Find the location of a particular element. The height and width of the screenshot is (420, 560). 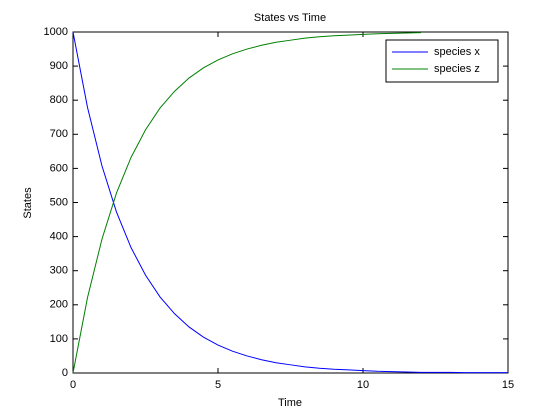

y-tick-label: 0 is located at coordinates (65, 373).